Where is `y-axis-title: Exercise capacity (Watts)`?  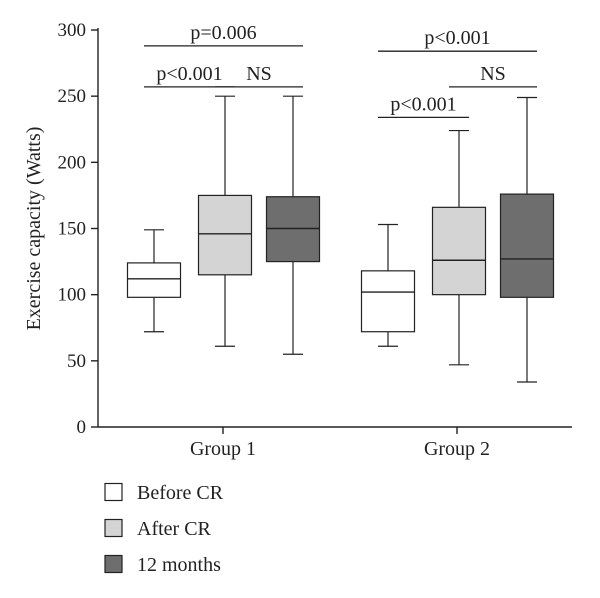
y-axis-title: Exercise capacity (Watts) is located at coordinates (34, 229).